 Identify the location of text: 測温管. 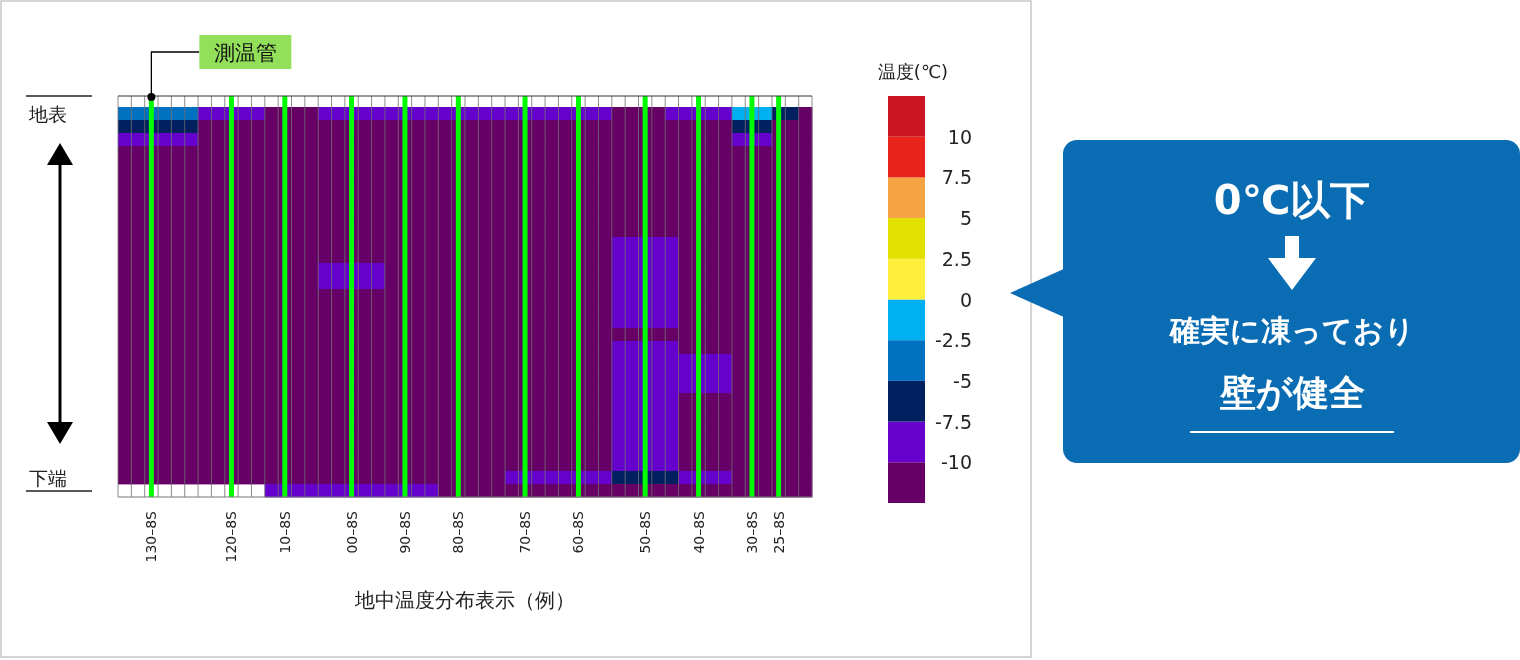
(245, 53).